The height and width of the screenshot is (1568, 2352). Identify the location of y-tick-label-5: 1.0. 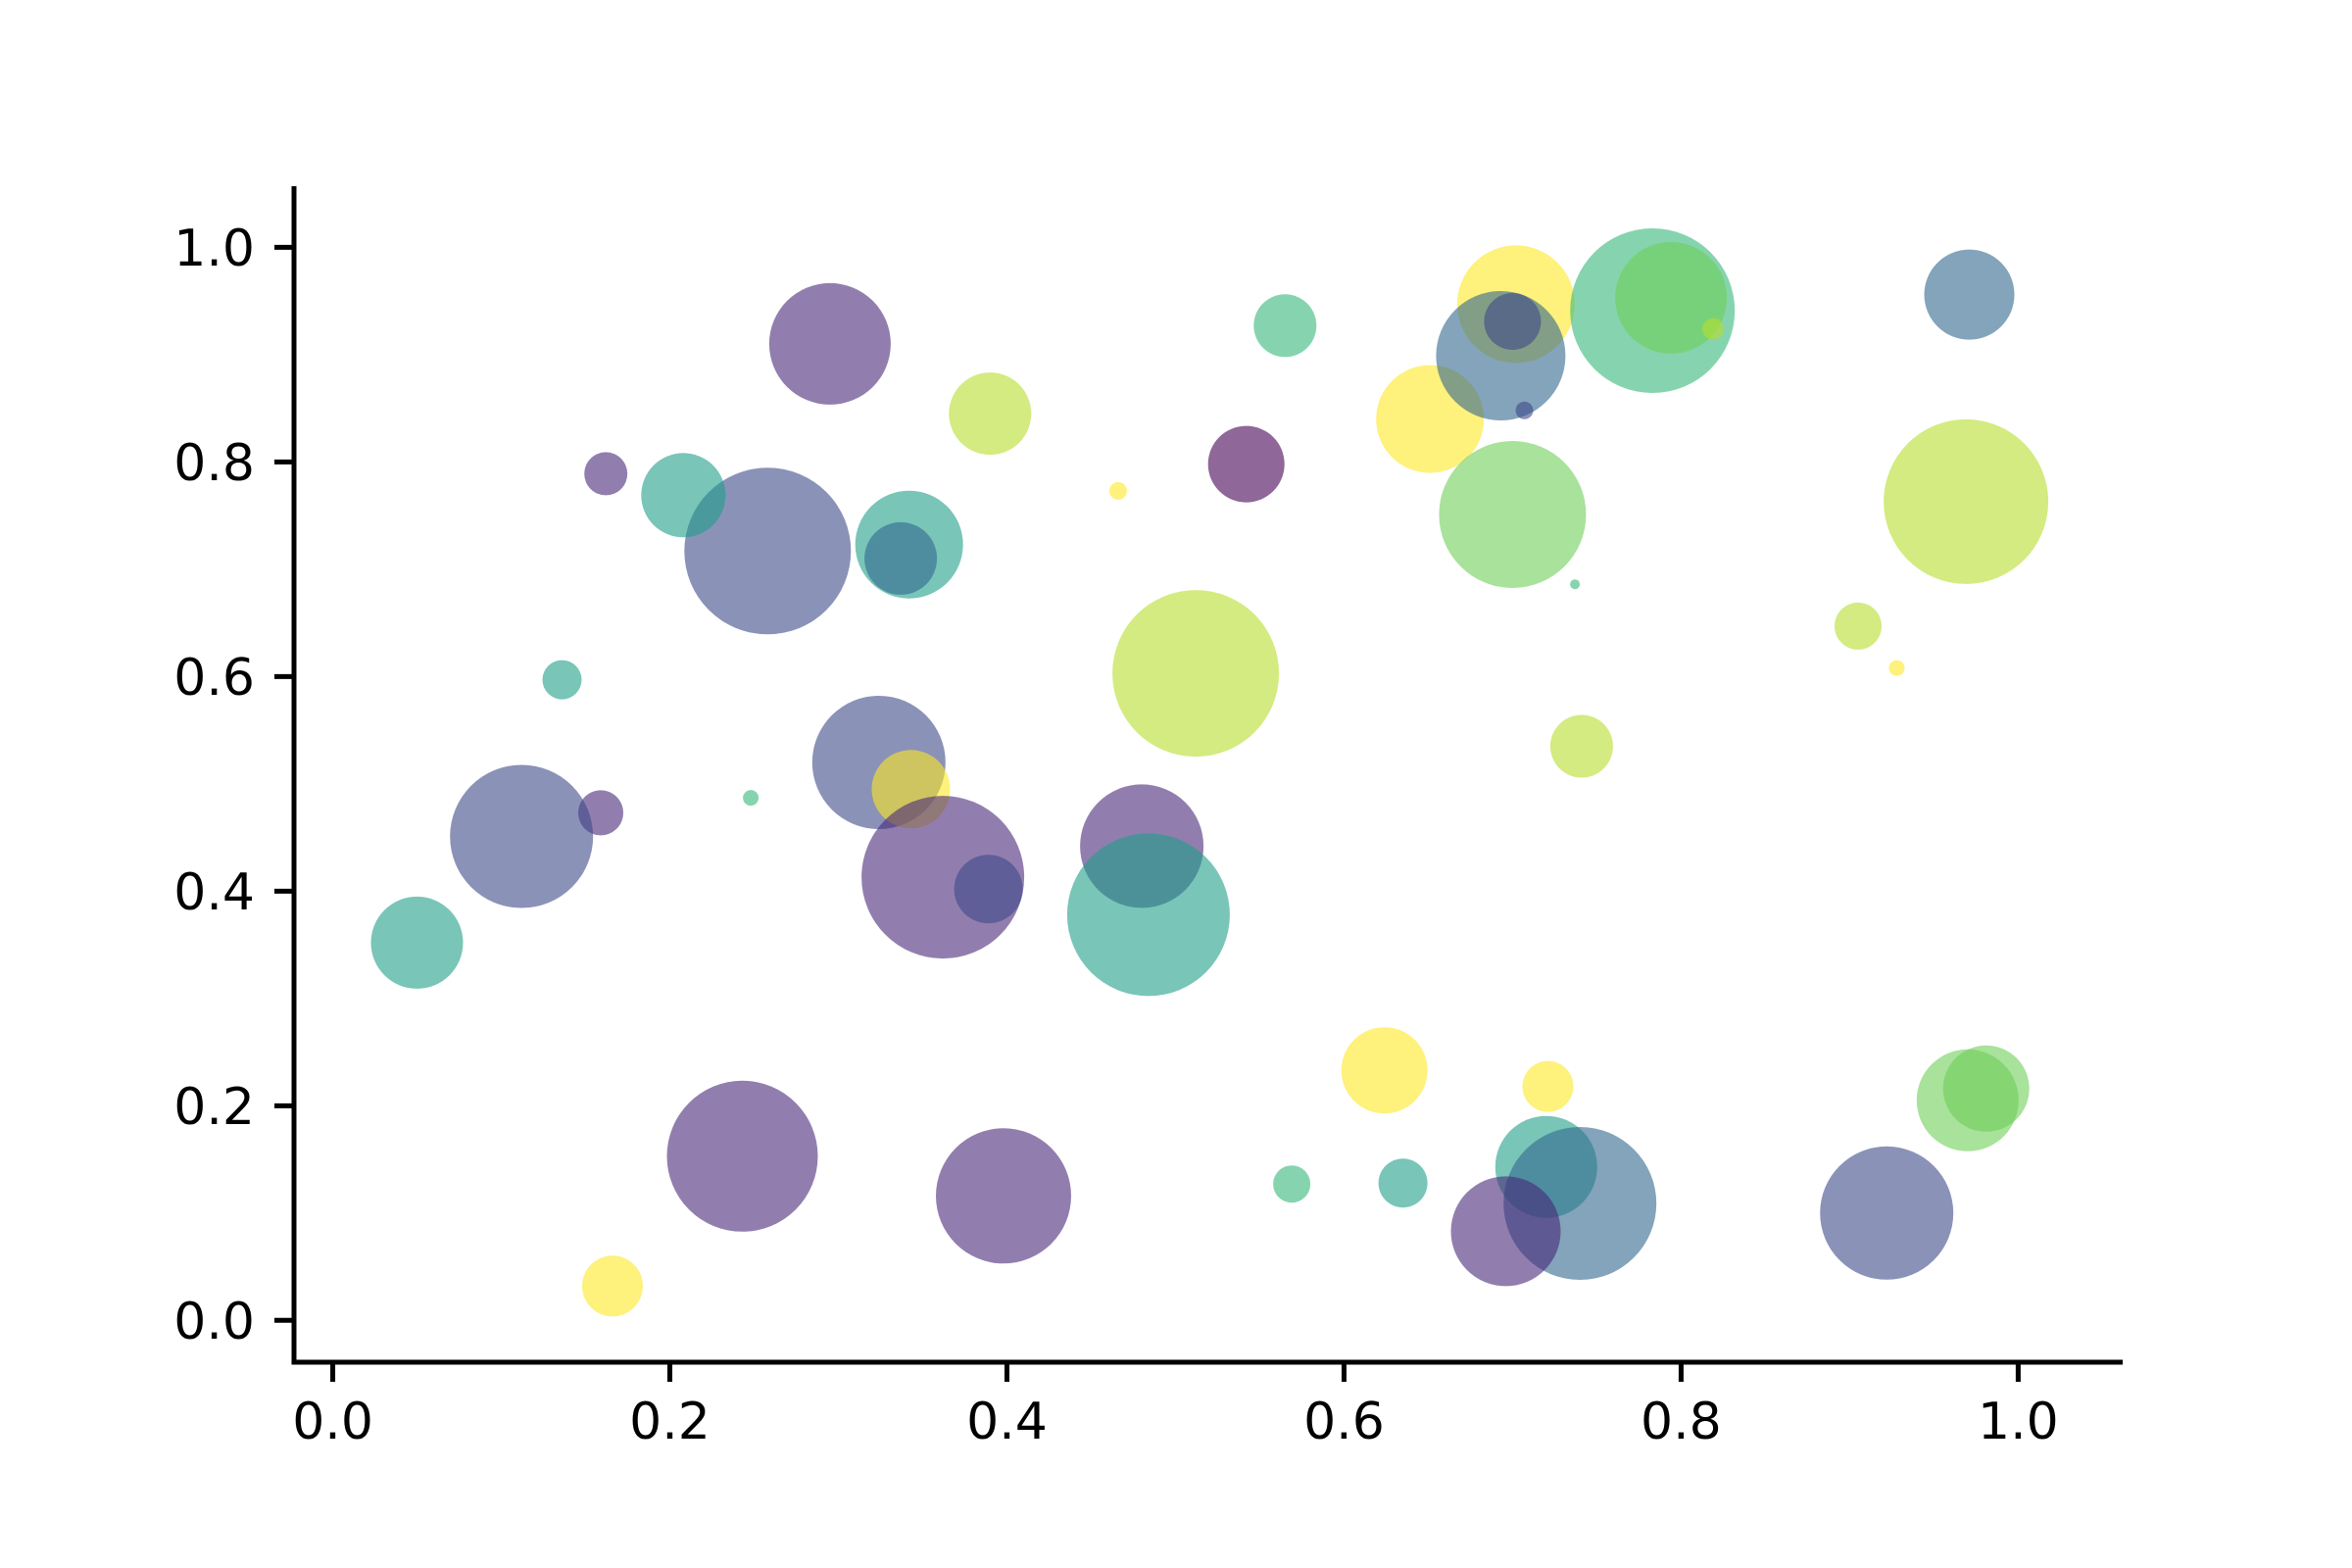
(214, 249).